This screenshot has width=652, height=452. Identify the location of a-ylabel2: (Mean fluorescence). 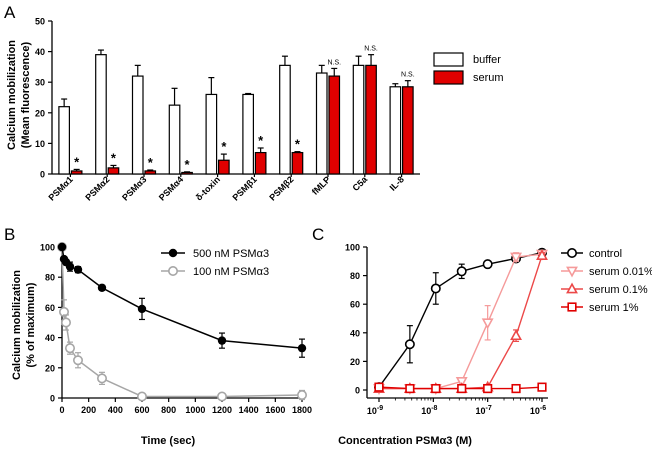
(26, 94).